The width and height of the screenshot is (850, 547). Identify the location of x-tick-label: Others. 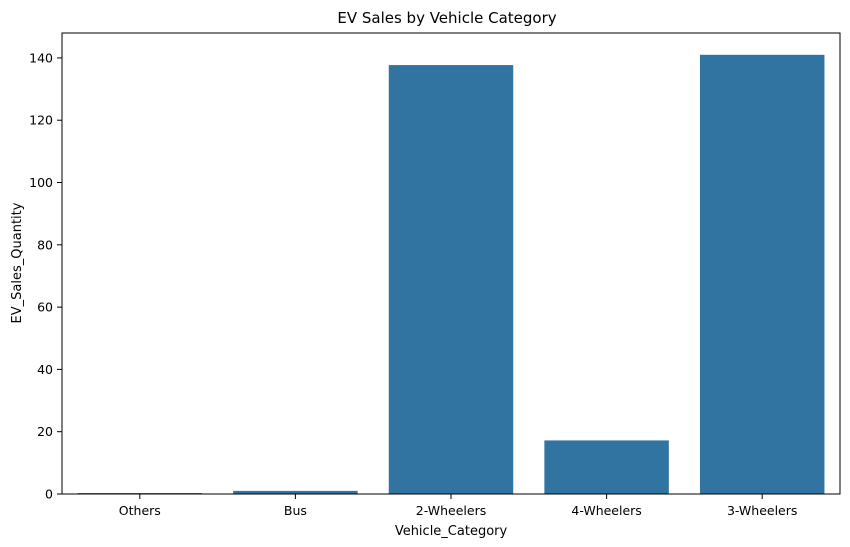
(140, 510).